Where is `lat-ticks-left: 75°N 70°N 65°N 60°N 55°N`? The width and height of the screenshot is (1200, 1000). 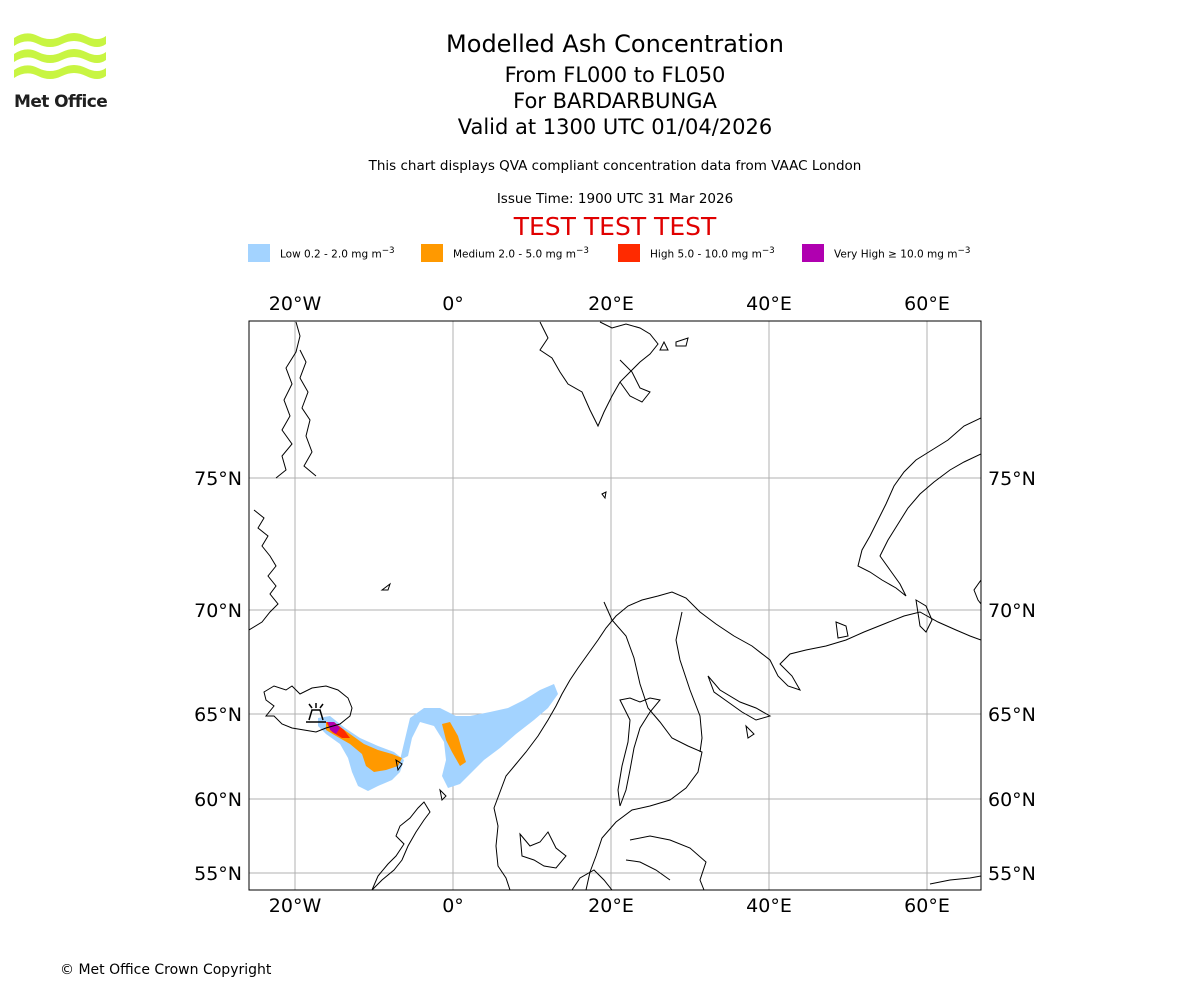
lat-ticks-left: 75°N 70°N 65°N 60°N 55°N is located at coordinates (218, 676).